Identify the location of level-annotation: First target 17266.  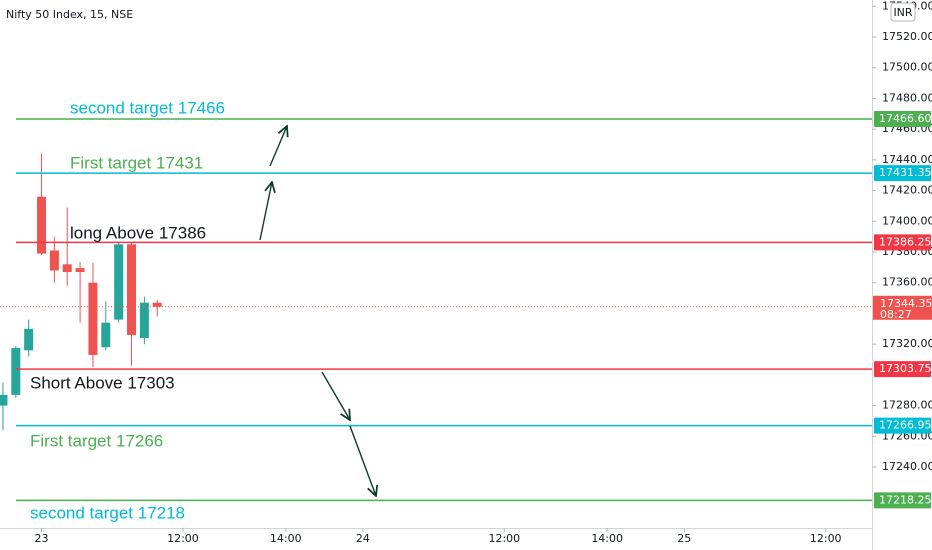
(96, 440).